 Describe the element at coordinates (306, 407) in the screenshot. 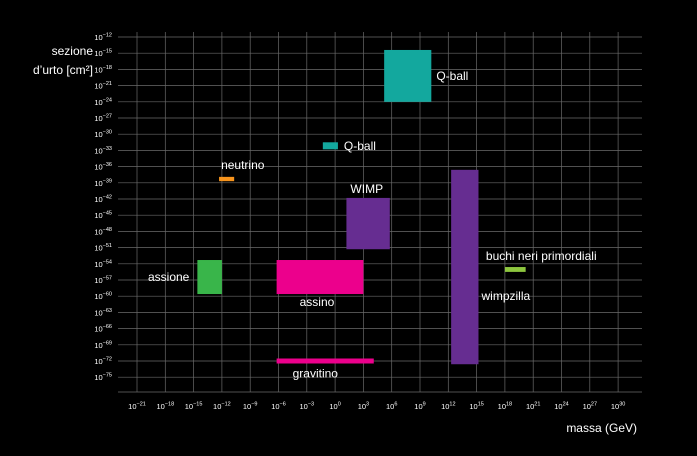

I see `x-tick-label: 10⁻³` at that location.